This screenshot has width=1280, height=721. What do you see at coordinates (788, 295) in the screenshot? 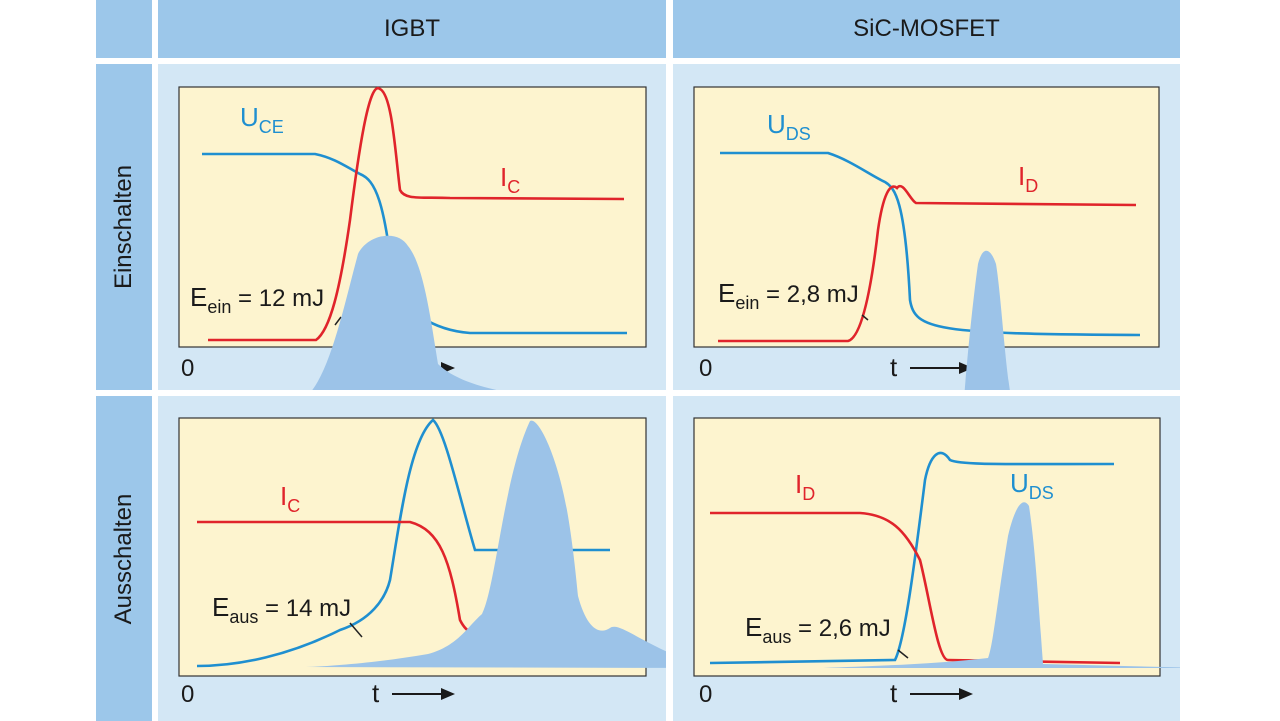
I see `energy-label: Eein = 2,8 mJ` at bounding box center [788, 295].